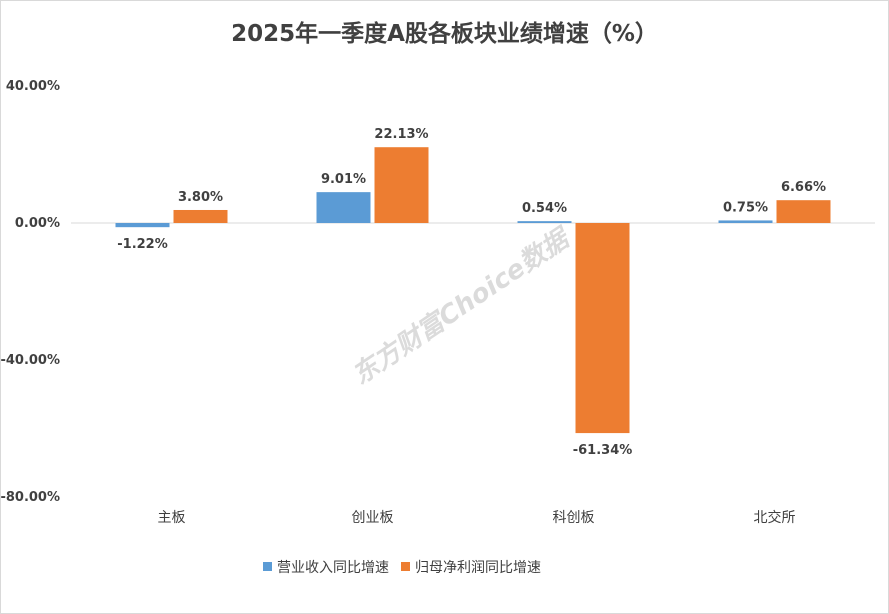 This screenshot has height=614, width=889. I want to click on chart-title: 2025年一季度A股各板块业绩增速（%）, so click(444, 34).